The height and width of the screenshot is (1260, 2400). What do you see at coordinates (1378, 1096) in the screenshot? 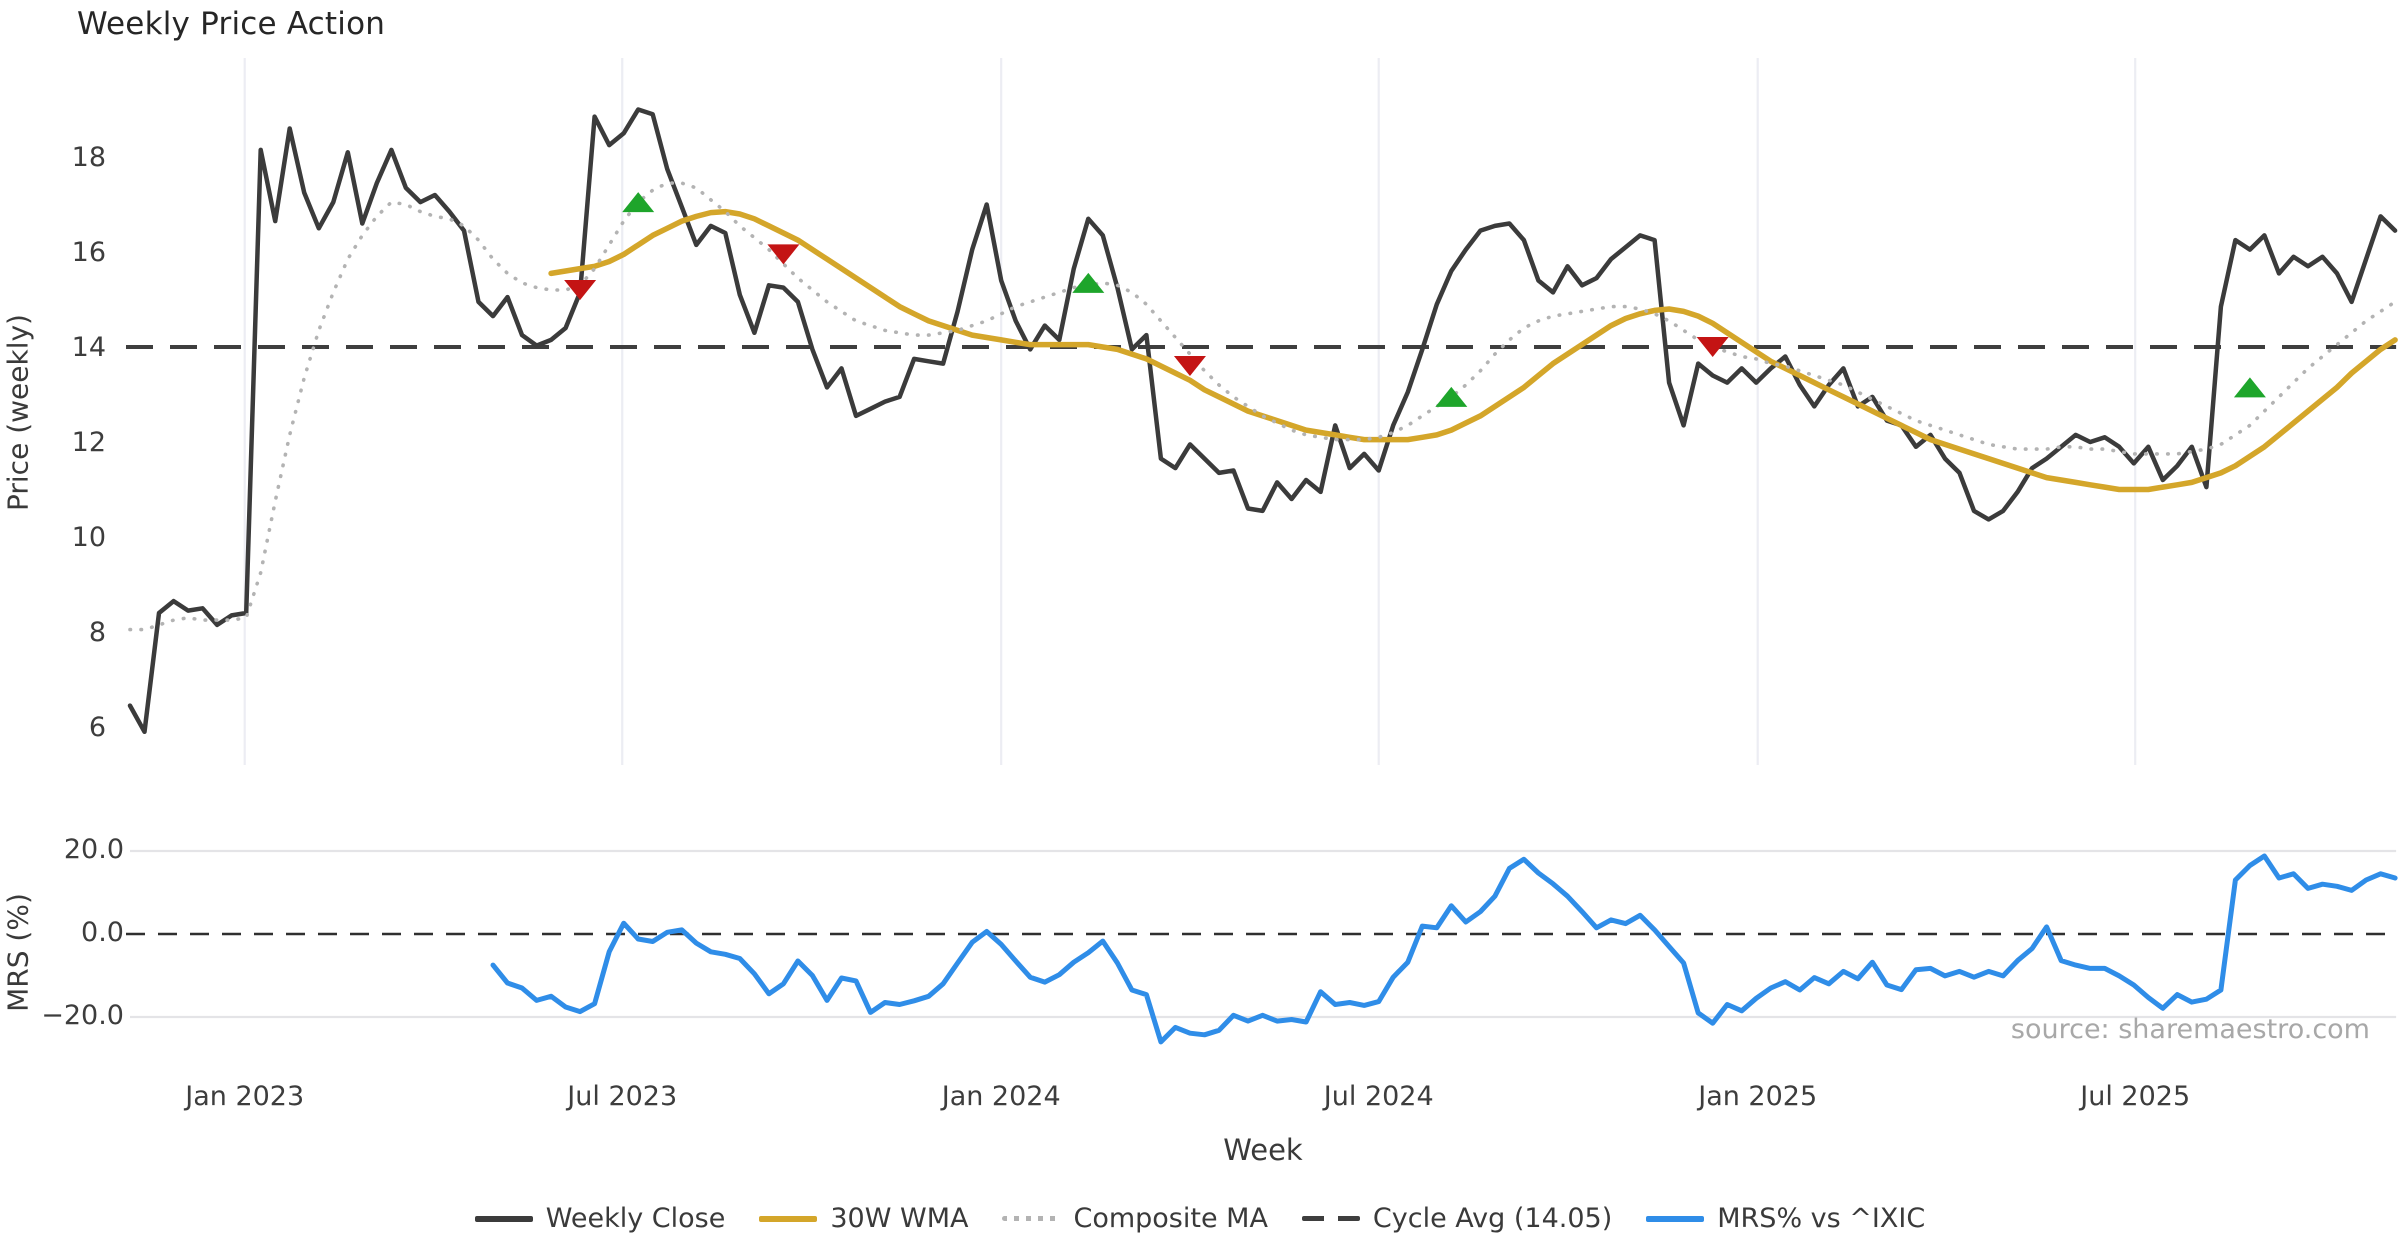
I see `x-tick-label: Jul 2024` at bounding box center [1378, 1096].